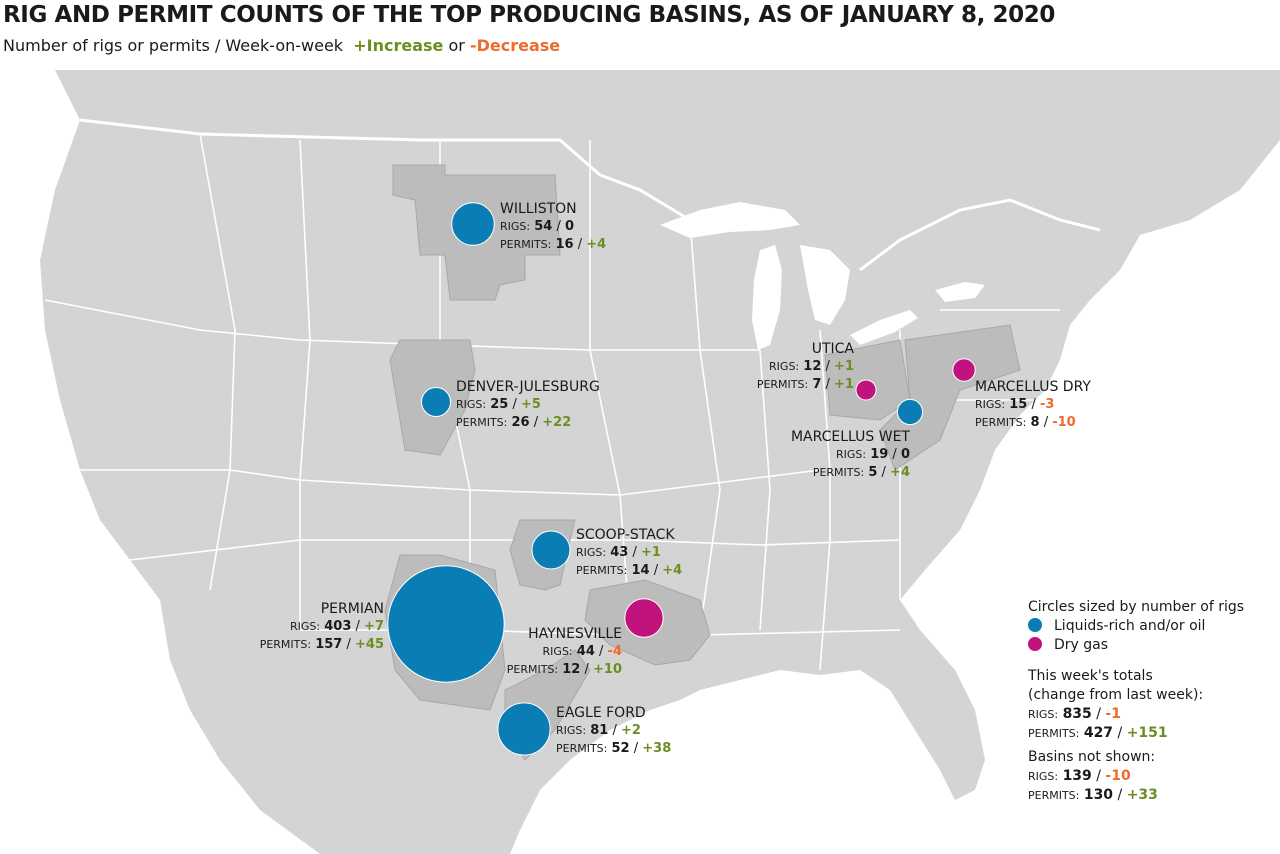 Image resolution: width=1280 pixels, height=854 pixels. What do you see at coordinates (575, 634) in the screenshot?
I see `basin-name: HAYNESVILLE` at bounding box center [575, 634].